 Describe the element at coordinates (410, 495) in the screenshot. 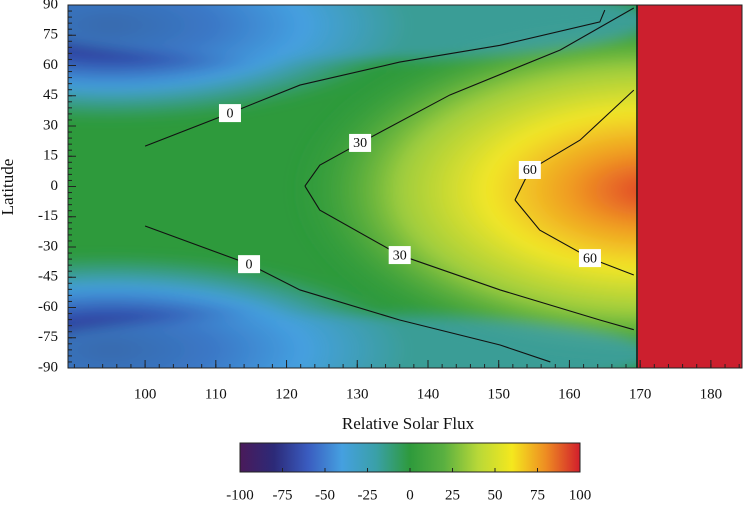

I see `colorbar-tick-label: 0` at that location.